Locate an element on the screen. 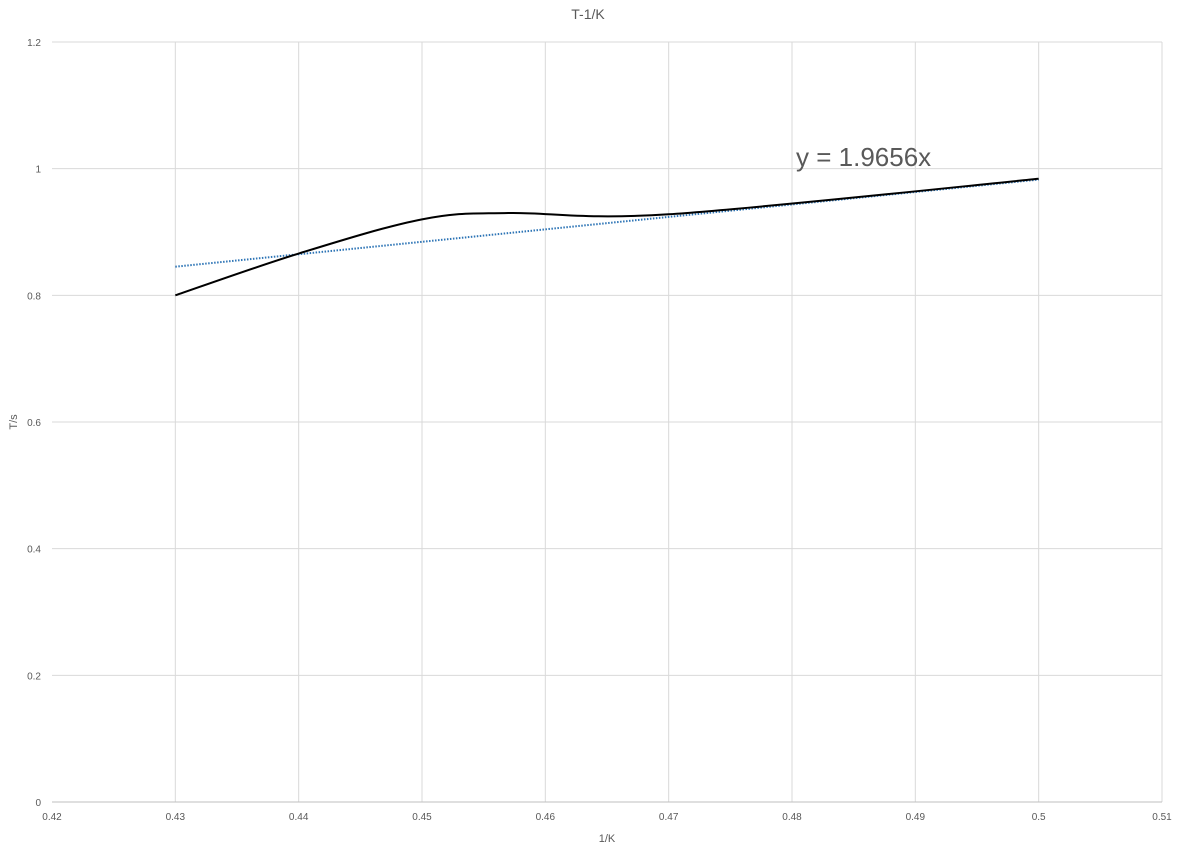 The height and width of the screenshot is (849, 1177). series-line is located at coordinates (607, 237).